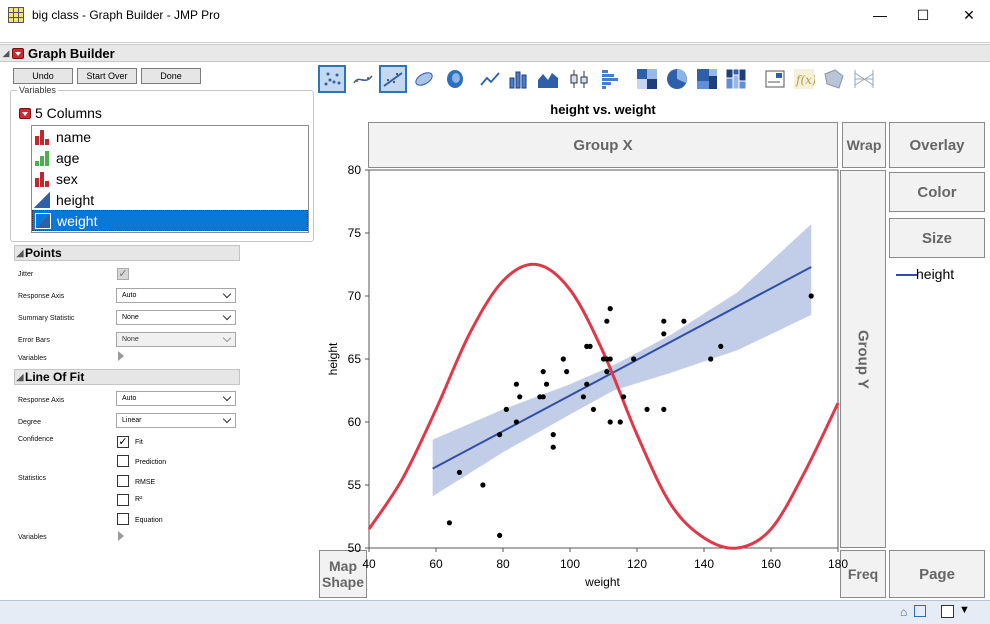 This screenshot has width=990, height=624. What do you see at coordinates (548, 79) in the screenshot?
I see `area-element-button` at bounding box center [548, 79].